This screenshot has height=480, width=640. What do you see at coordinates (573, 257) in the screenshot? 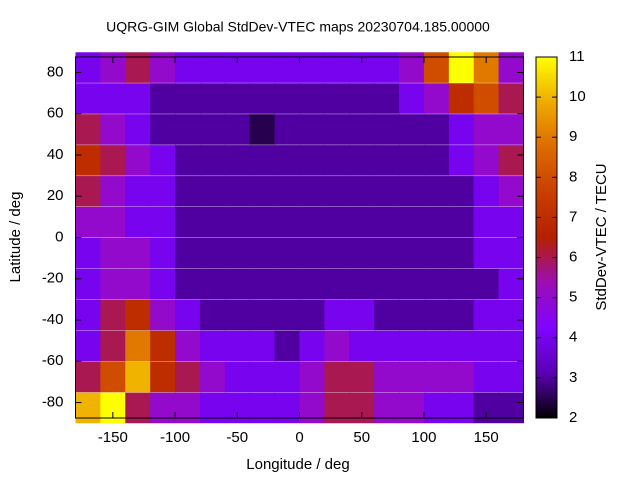
I see `colorbar-tick-label: 6` at bounding box center [573, 257].